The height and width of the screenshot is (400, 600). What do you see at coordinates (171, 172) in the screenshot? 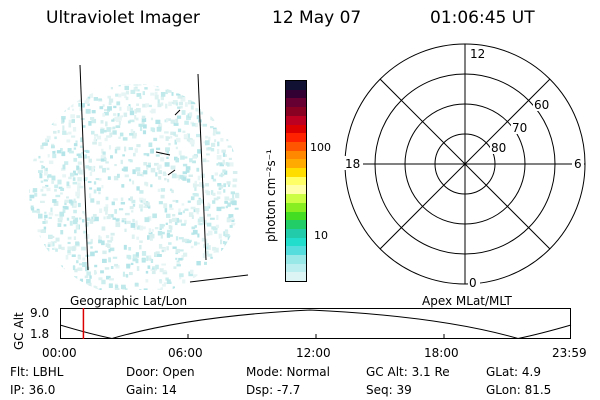
I see `tick-mark` at bounding box center [171, 172].